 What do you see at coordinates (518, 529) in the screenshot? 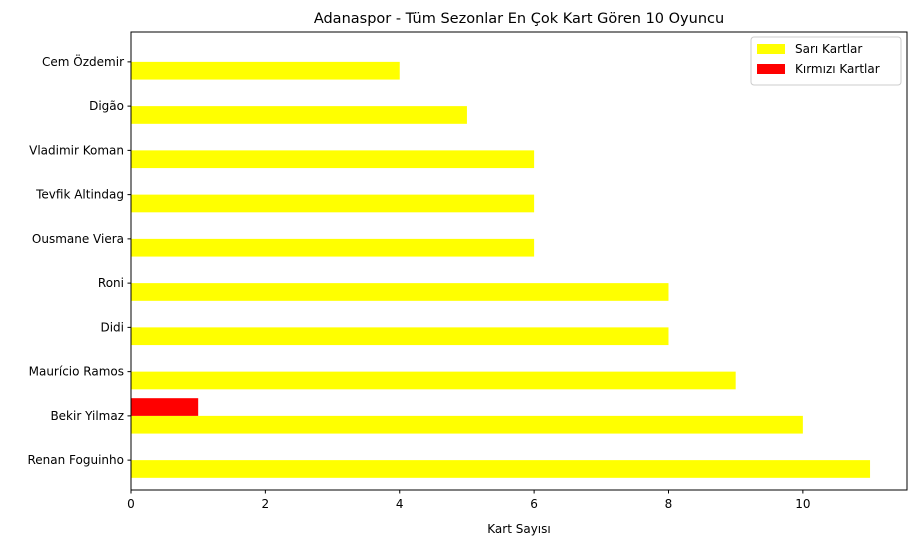
I see `x-axis-title: Kart Sayısı` at bounding box center [518, 529].